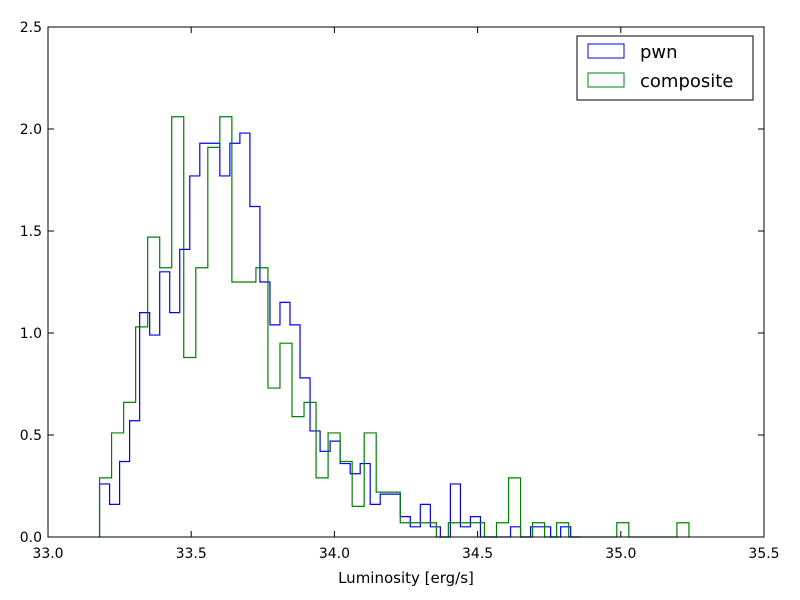 Image resolution: width=800 pixels, height=600 pixels. I want to click on x-tick-label: 34.5, so click(477, 554).